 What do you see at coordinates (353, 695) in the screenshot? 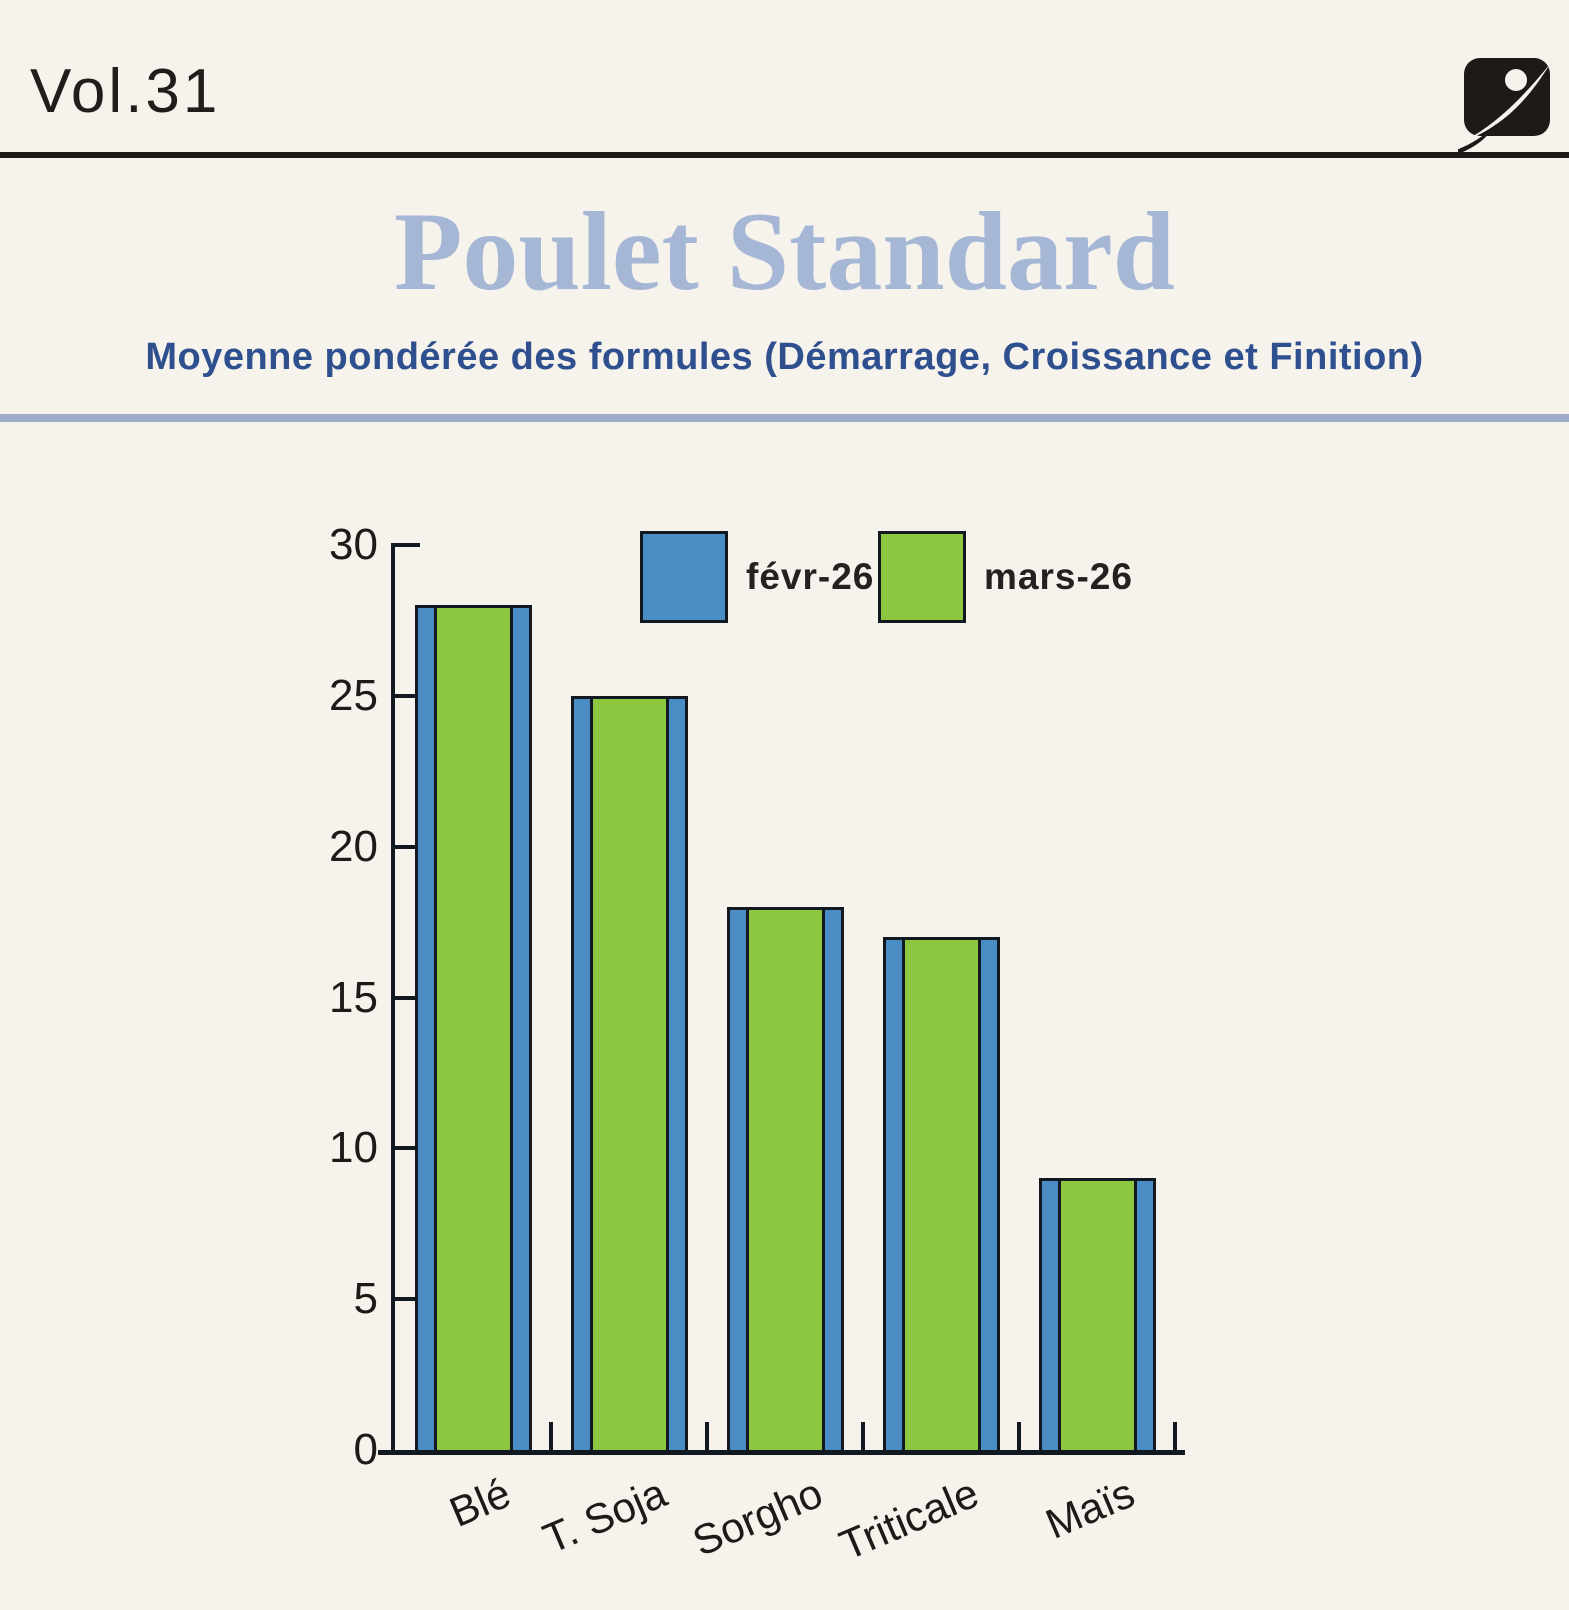
I see `y-axis-tick-label: 25` at bounding box center [353, 695].